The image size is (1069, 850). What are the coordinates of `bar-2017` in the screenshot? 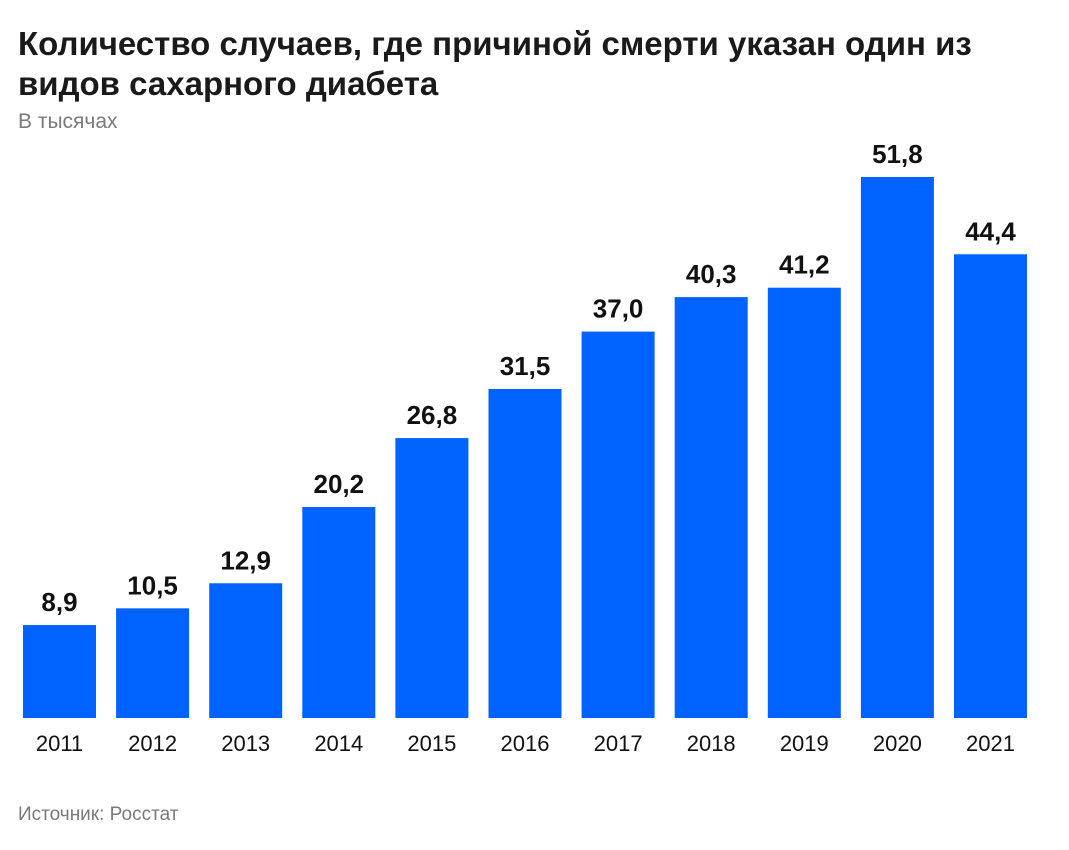 It's located at (618, 524).